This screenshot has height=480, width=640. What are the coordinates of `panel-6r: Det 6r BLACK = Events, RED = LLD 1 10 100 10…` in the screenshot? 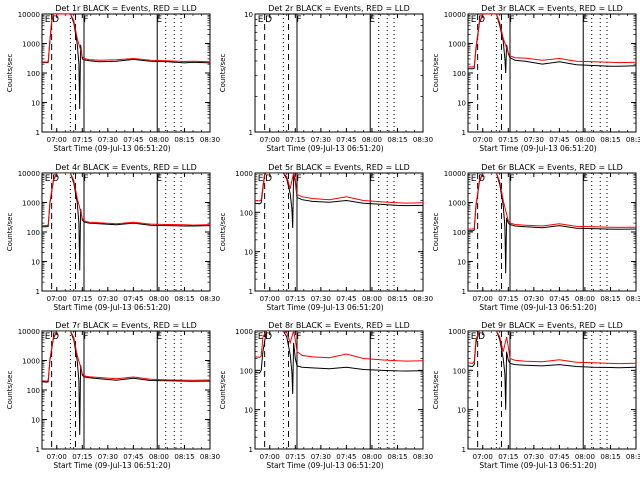 It's located at (536, 237).